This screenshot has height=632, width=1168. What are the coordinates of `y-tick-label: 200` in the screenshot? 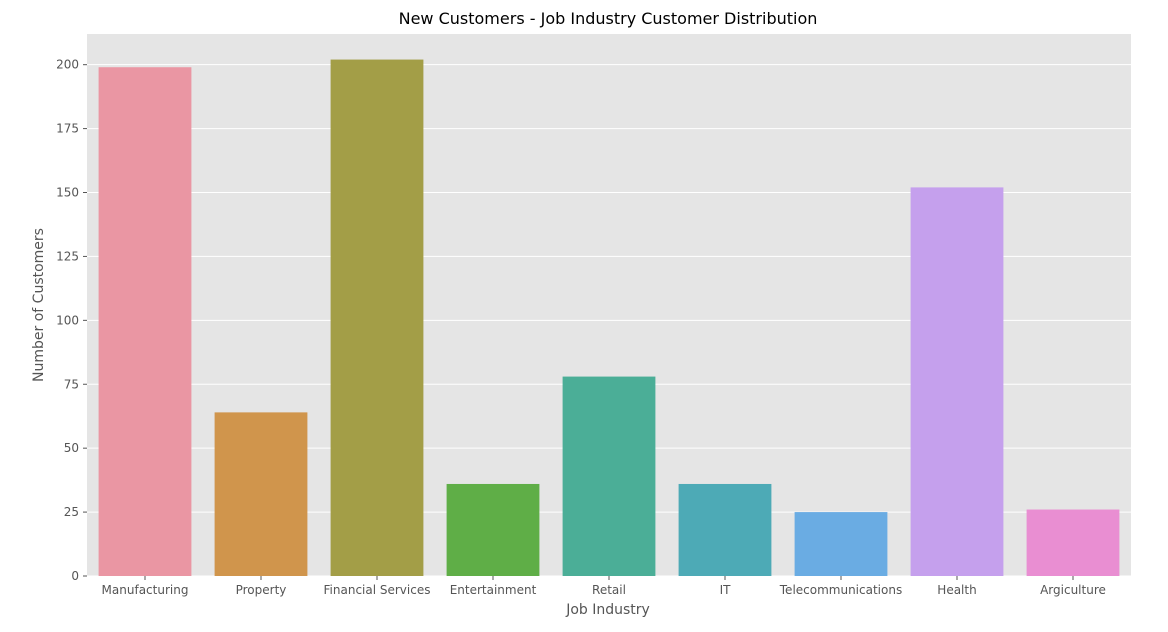 It's located at (67, 65).